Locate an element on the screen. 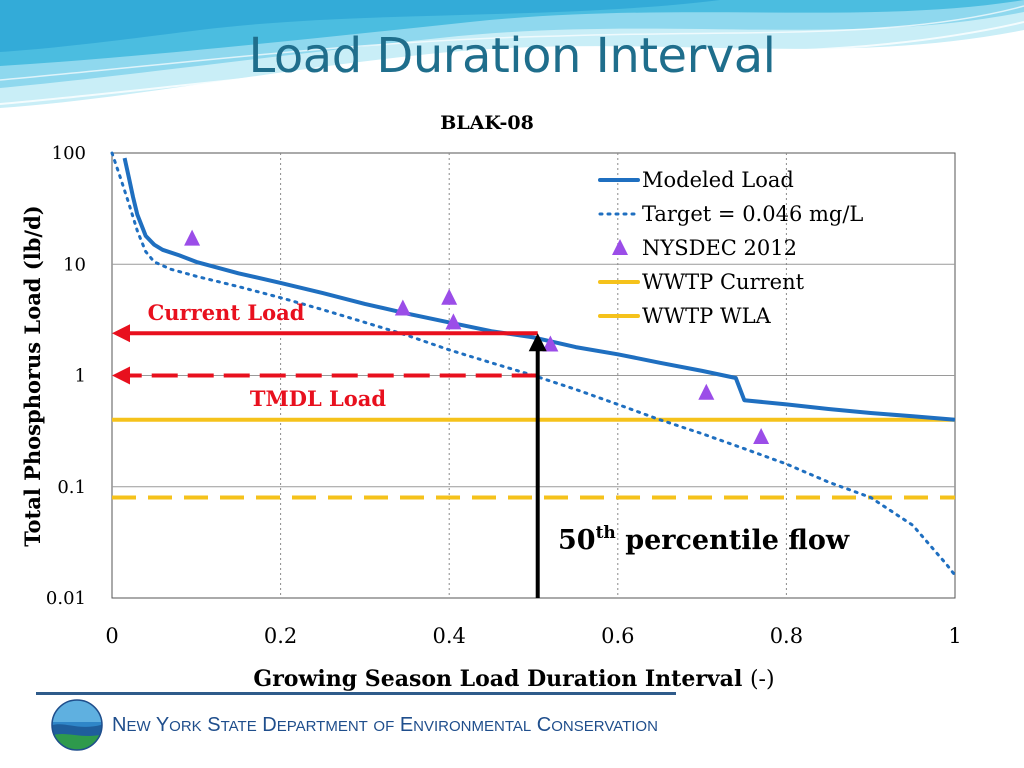 The height and width of the screenshot is (768, 1024). y-tick-label: 1 is located at coordinates (80, 376).